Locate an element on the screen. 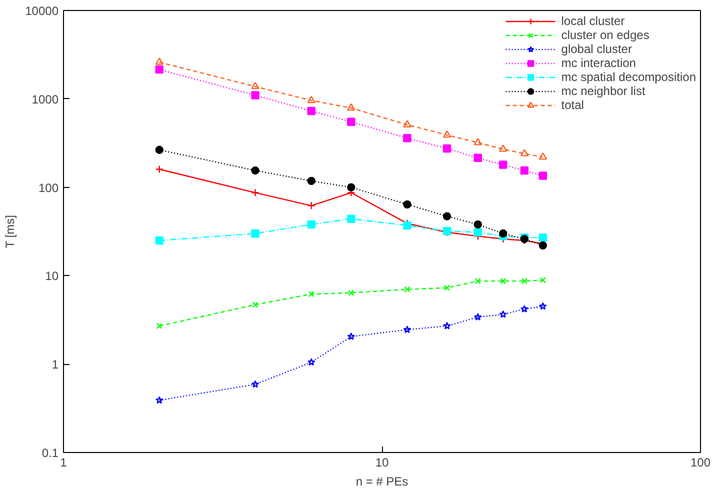 The height and width of the screenshot is (502, 716). legend-label: mc neighbor list is located at coordinates (603, 91).